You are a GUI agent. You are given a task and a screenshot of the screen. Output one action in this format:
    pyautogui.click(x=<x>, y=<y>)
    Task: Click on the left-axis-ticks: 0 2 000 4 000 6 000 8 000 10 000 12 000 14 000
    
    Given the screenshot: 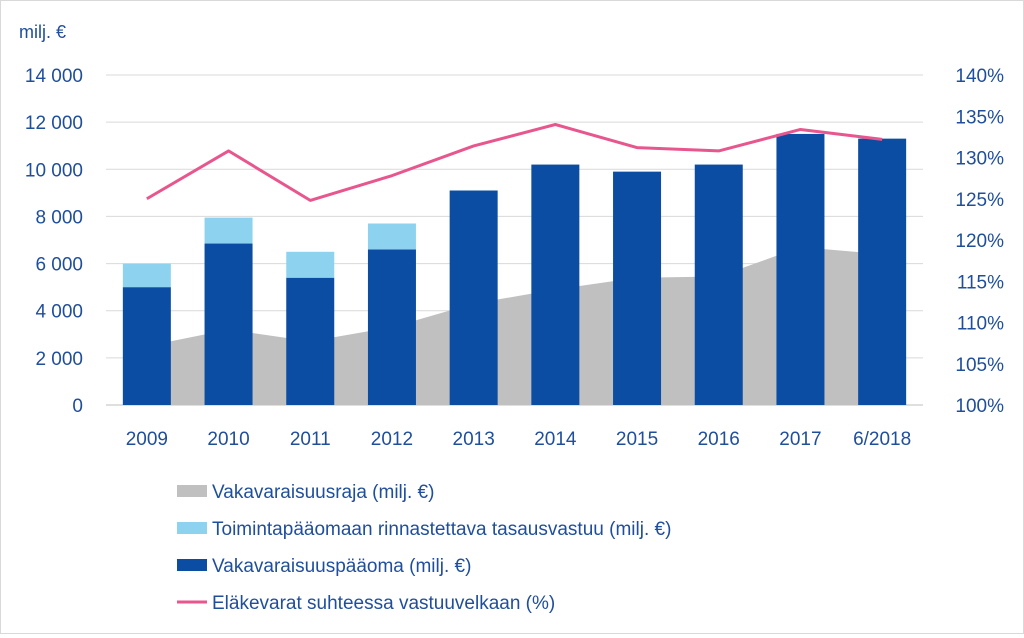 What is the action you would take?
    pyautogui.click(x=54, y=241)
    